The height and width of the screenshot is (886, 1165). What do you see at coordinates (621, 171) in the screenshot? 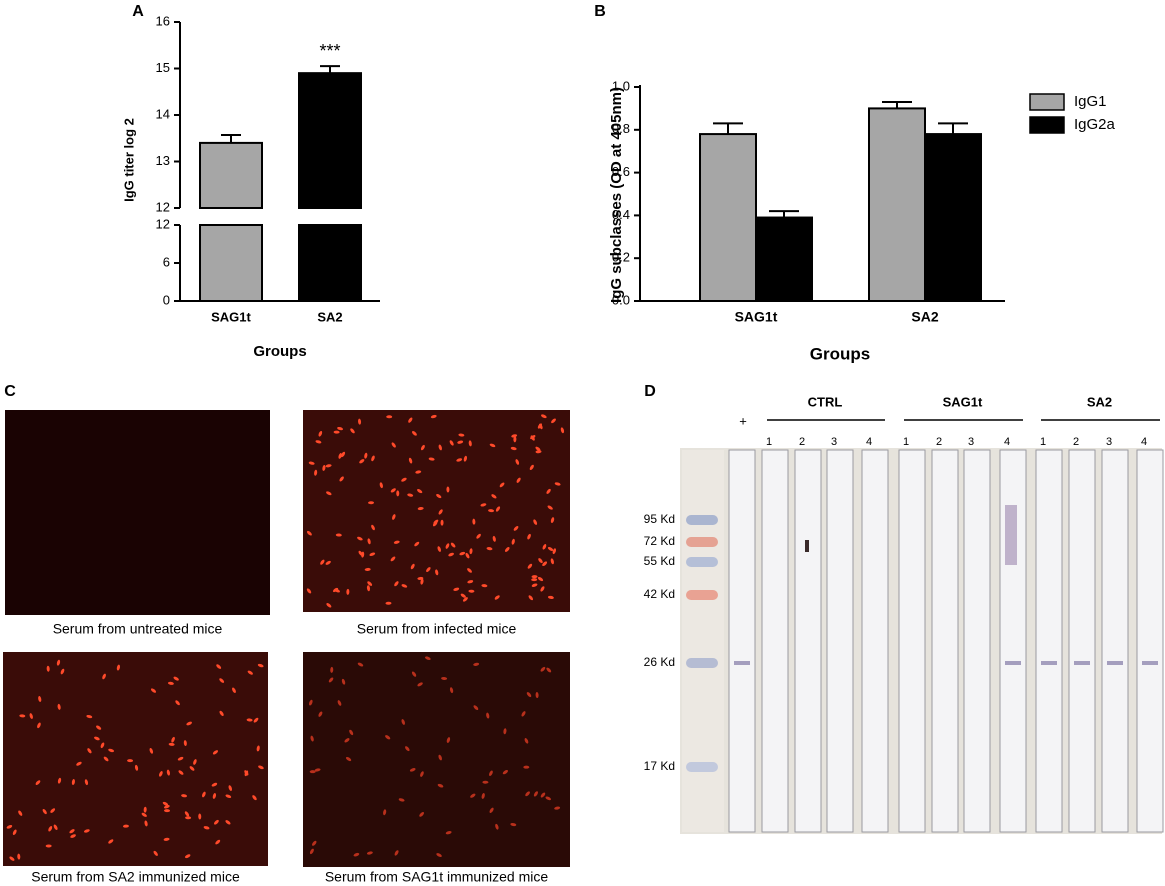
I see `y-tick-label: 0.6` at bounding box center [621, 171].